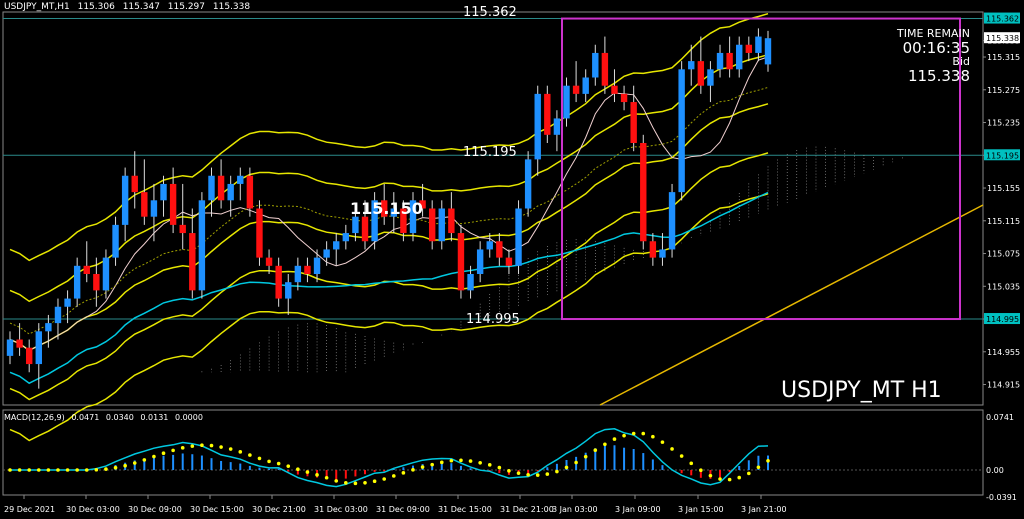  Describe the element at coordinates (1003, 385) in the screenshot. I see `price-tick-label: 114.915` at that location.